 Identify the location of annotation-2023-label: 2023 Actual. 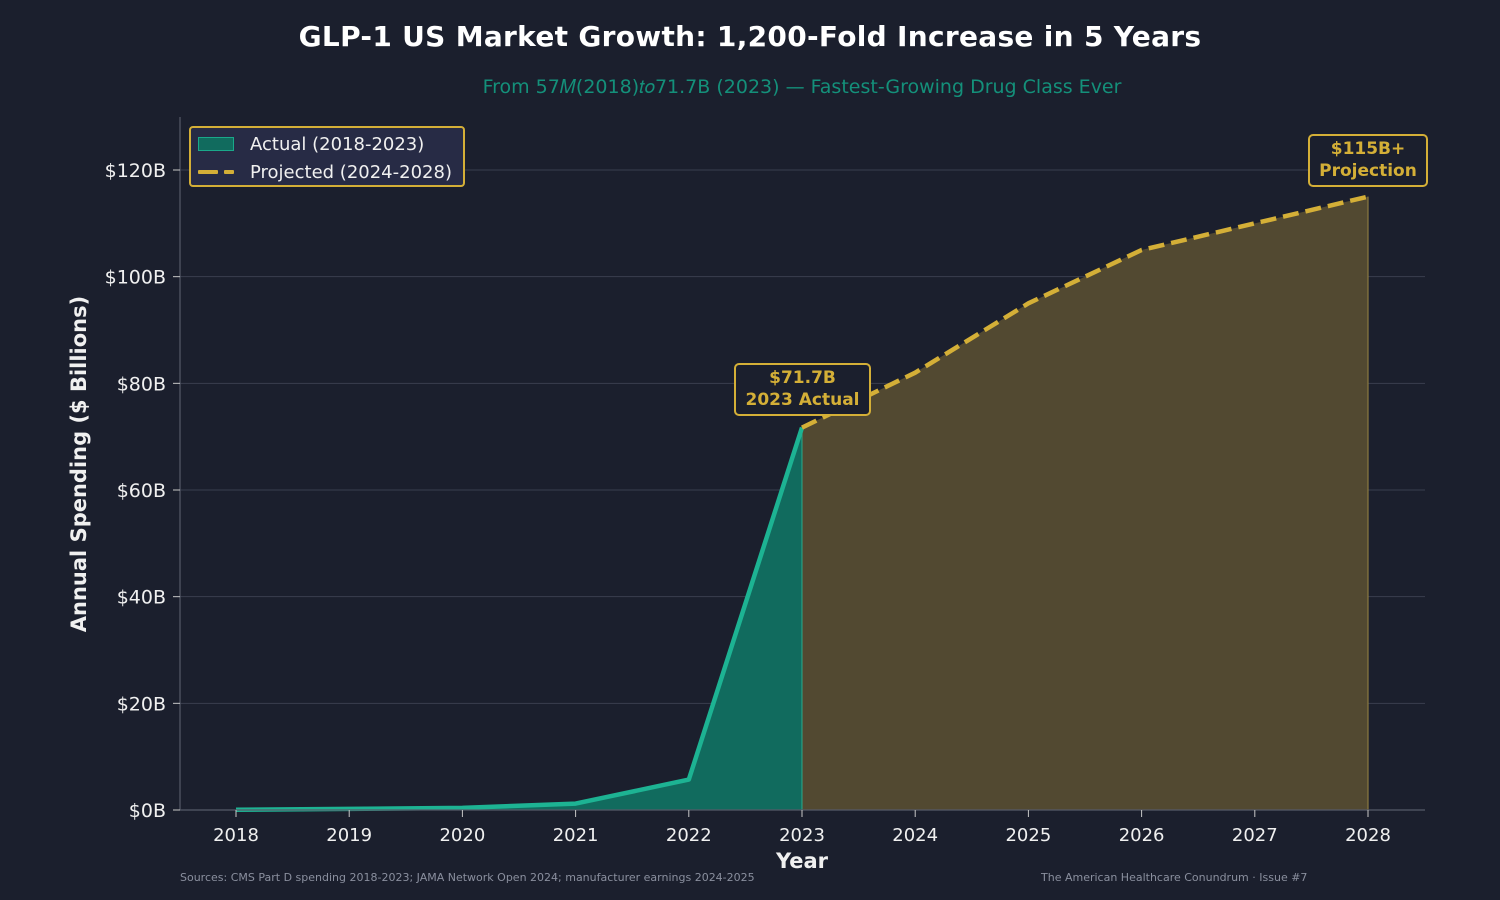
(802, 400).